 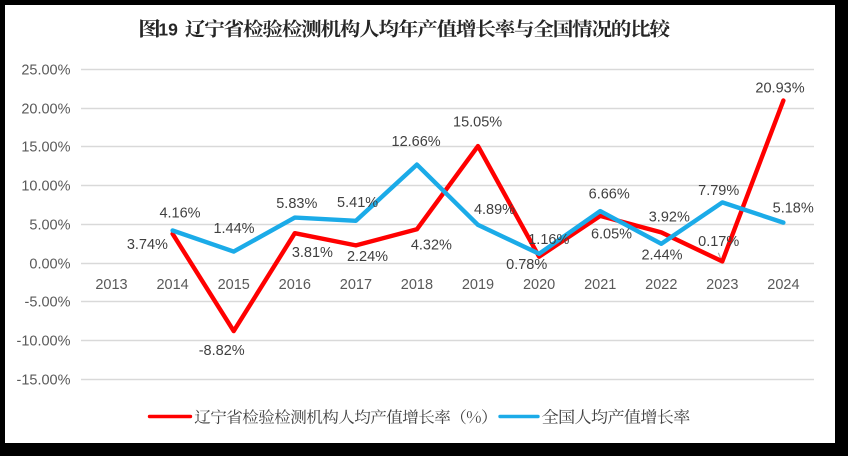 What do you see at coordinates (548, 240) in the screenshot?
I see `svg-text: 1.16%` at bounding box center [548, 240].